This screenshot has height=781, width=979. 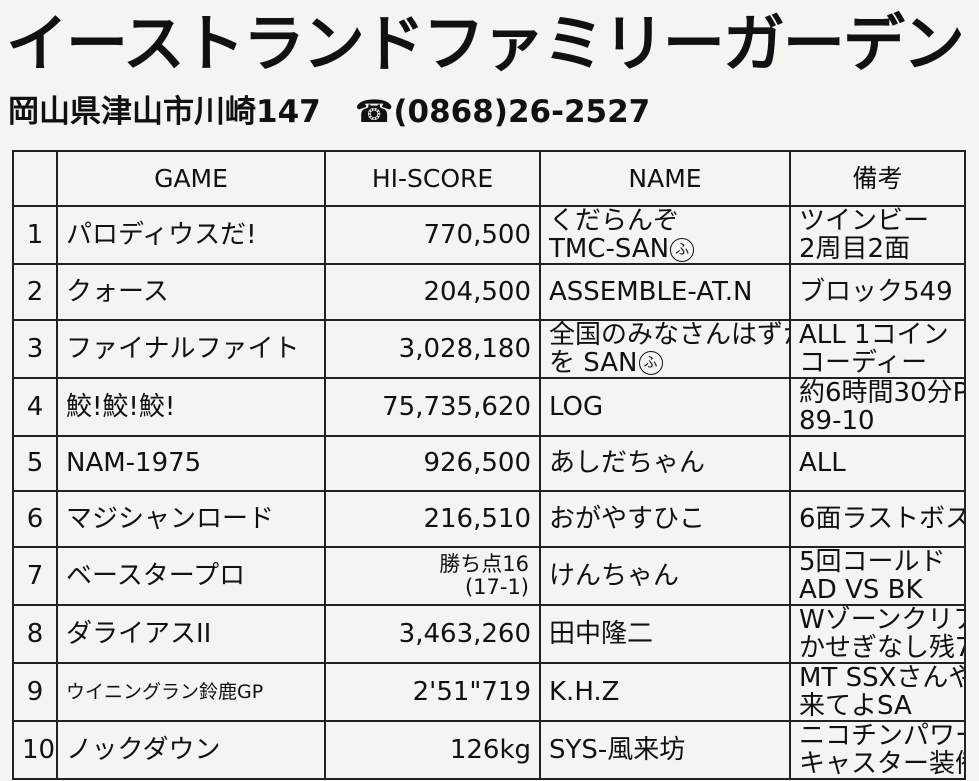 What do you see at coordinates (882, 763) in the screenshot?
I see `note-line: キャスター装備` at bounding box center [882, 763].